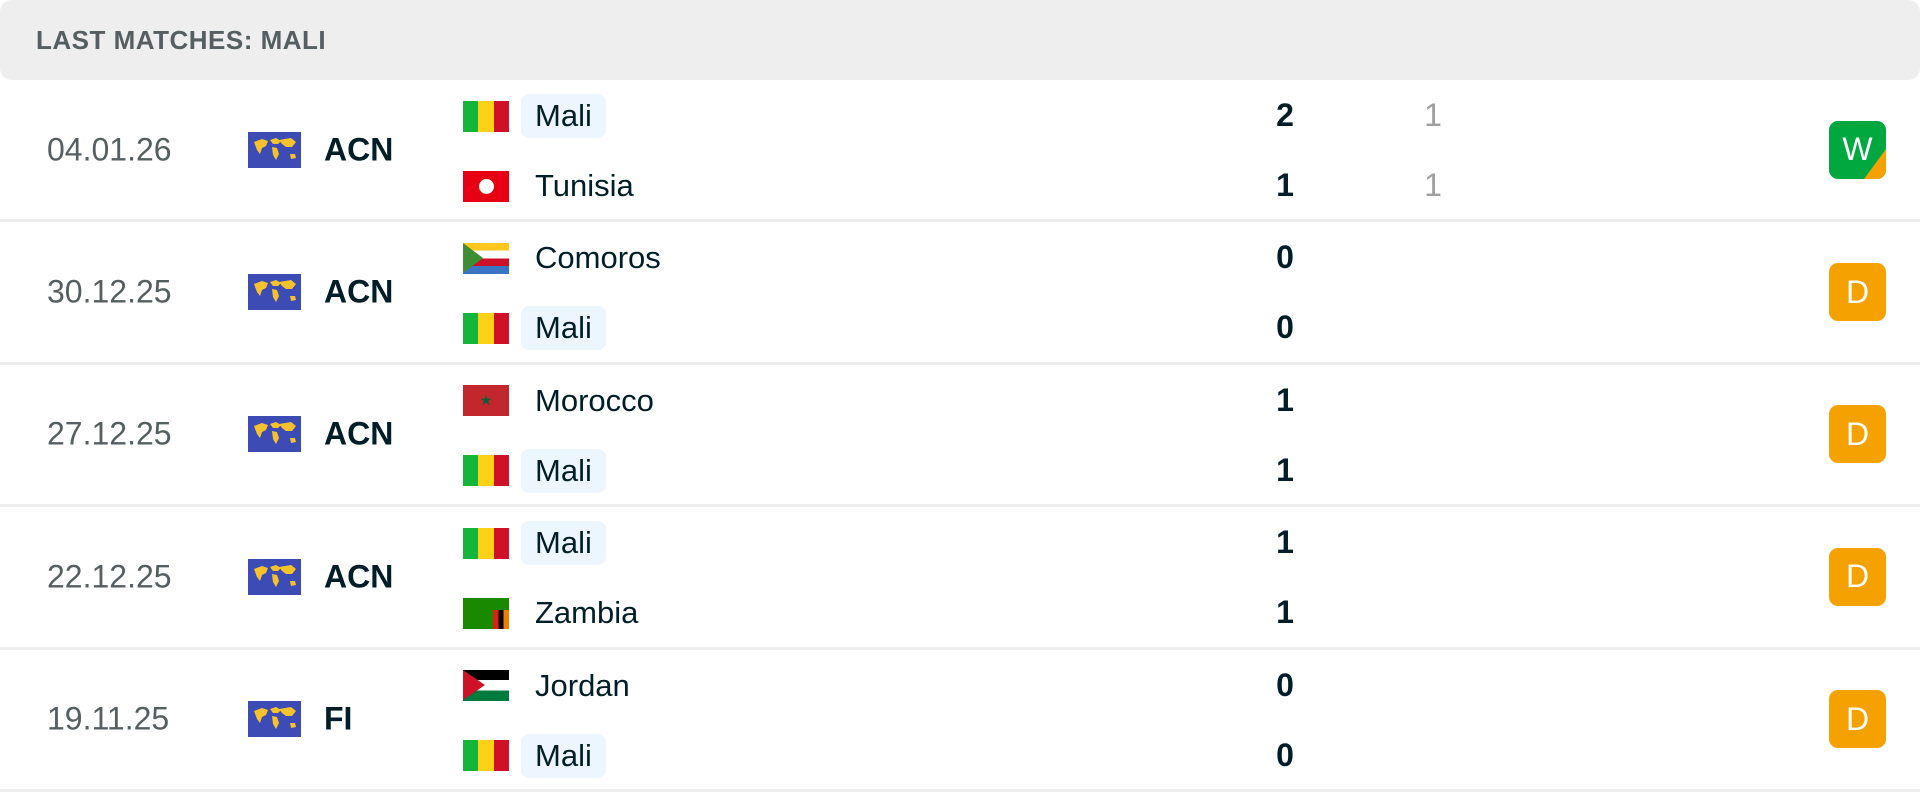 The height and width of the screenshot is (792, 1920). Describe the element at coordinates (108, 718) in the screenshot. I see `match-date: 19.11.25` at that location.